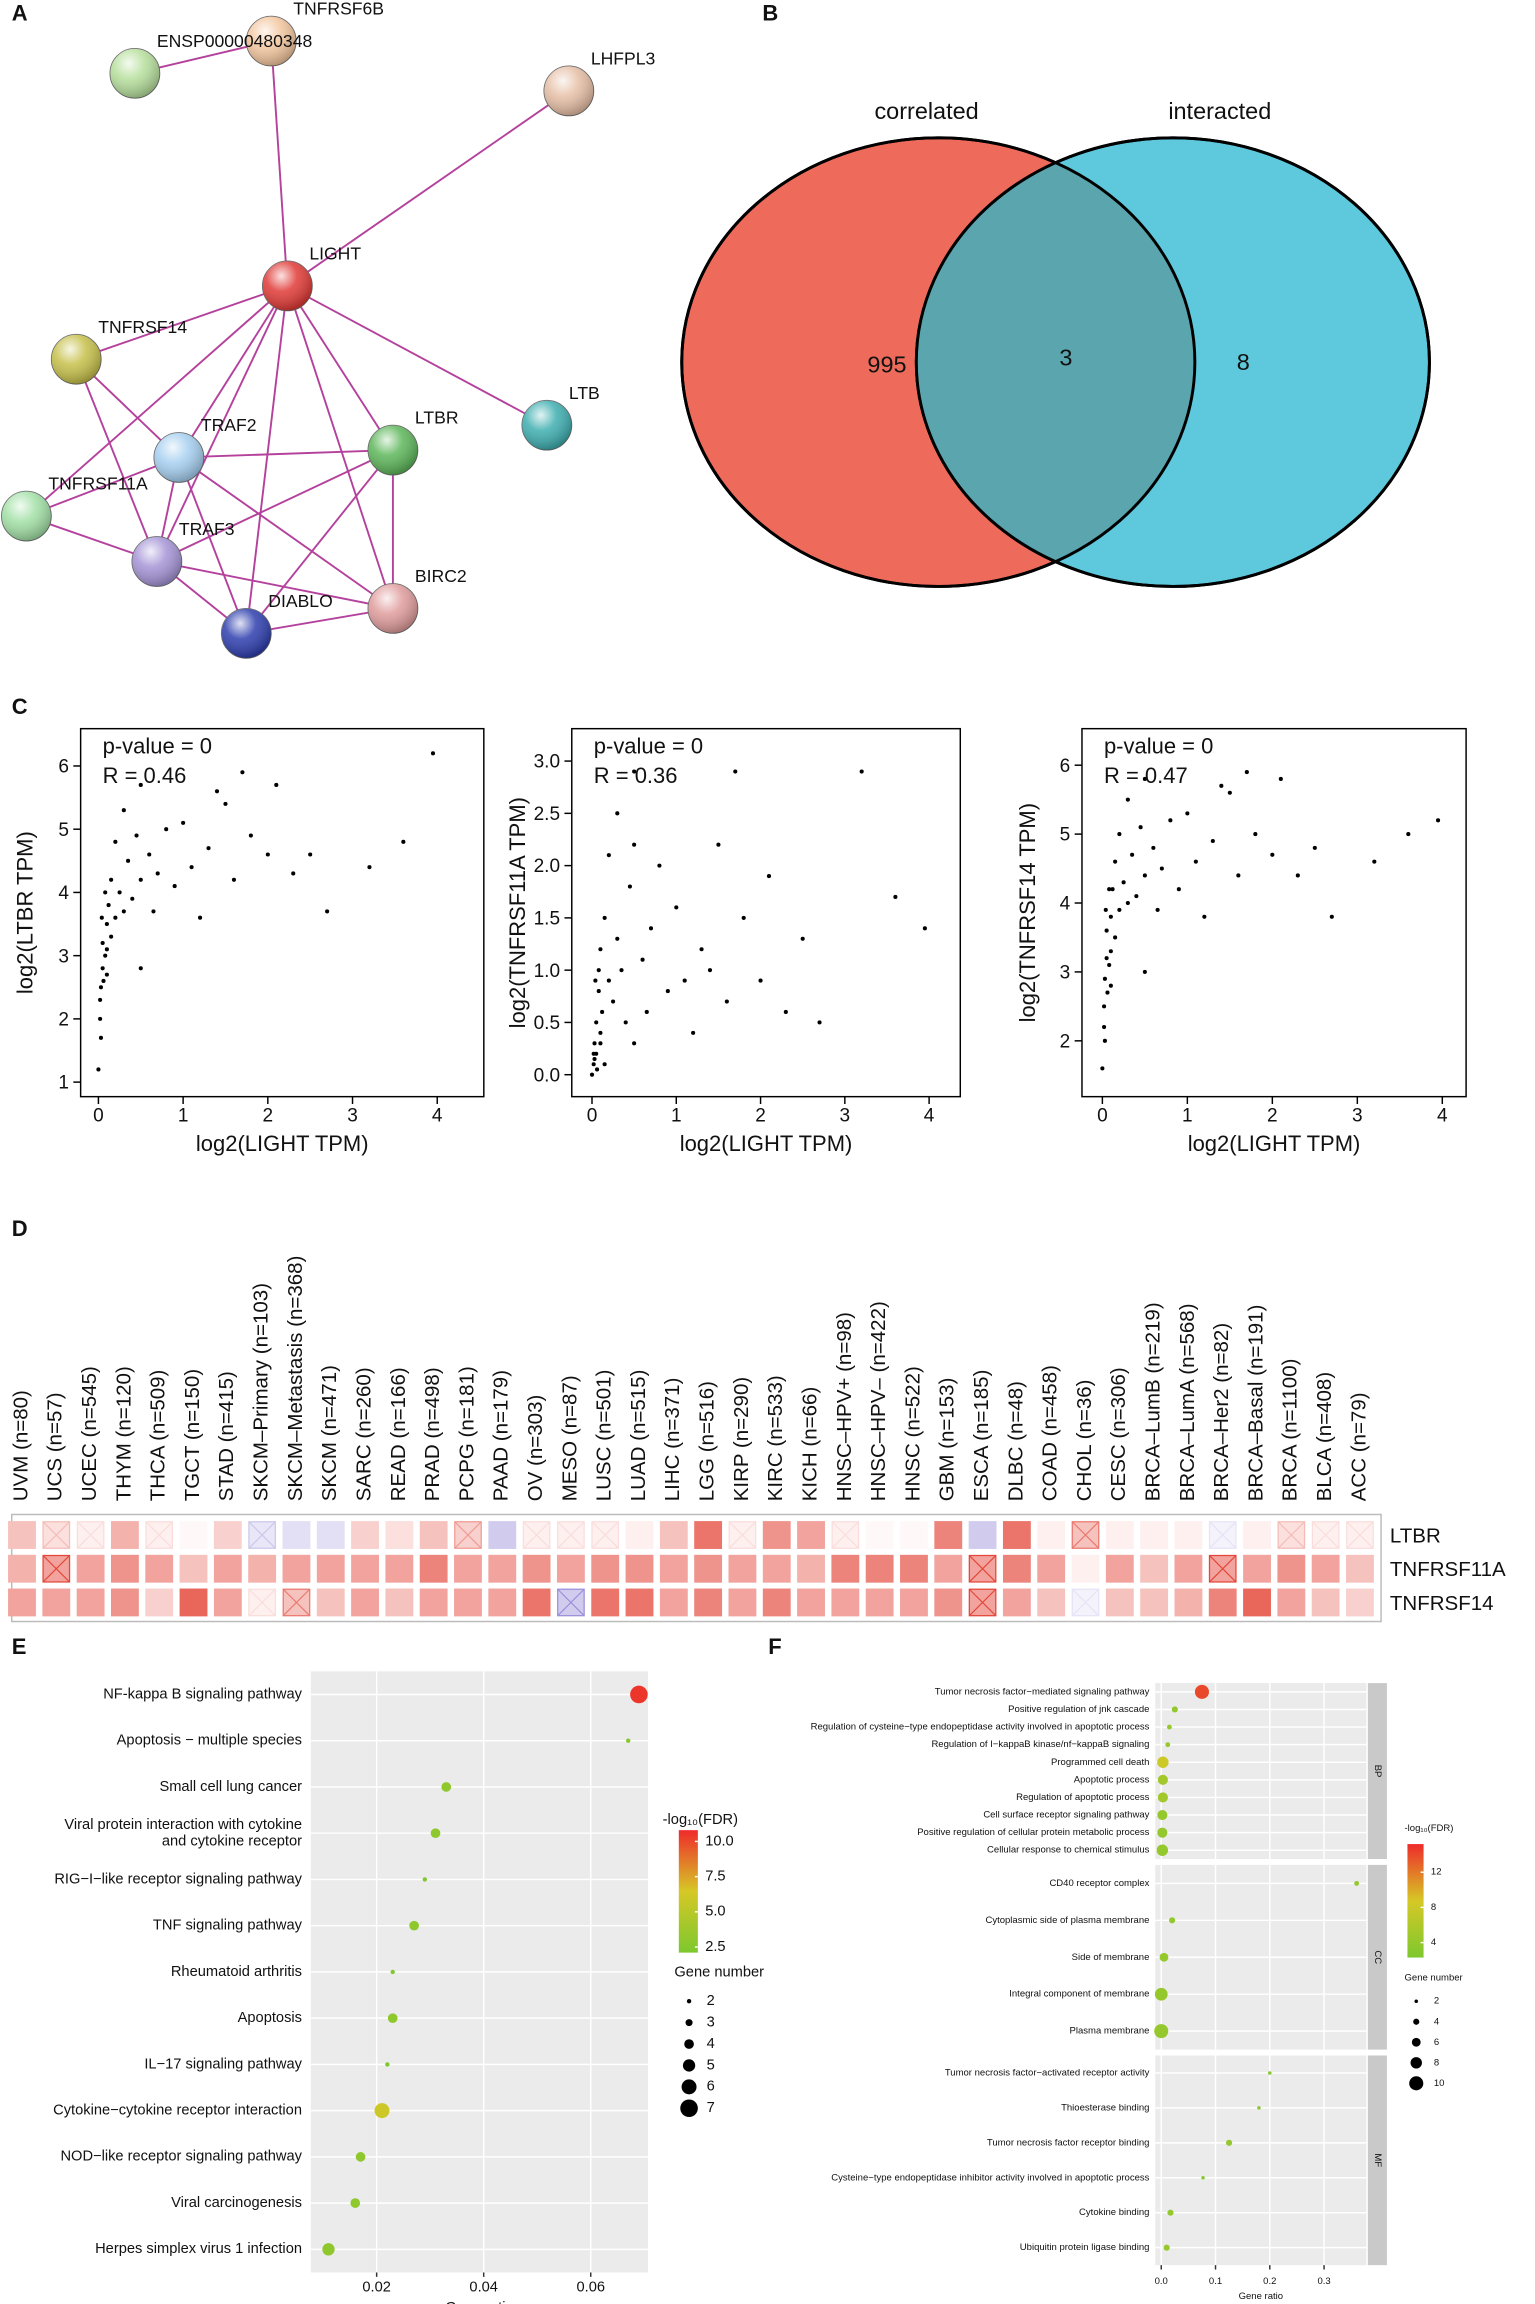 This screenshot has height=2304, width=1535. What do you see at coordinates (760, 1116) in the screenshot?
I see `x-tick-label: 2` at bounding box center [760, 1116].